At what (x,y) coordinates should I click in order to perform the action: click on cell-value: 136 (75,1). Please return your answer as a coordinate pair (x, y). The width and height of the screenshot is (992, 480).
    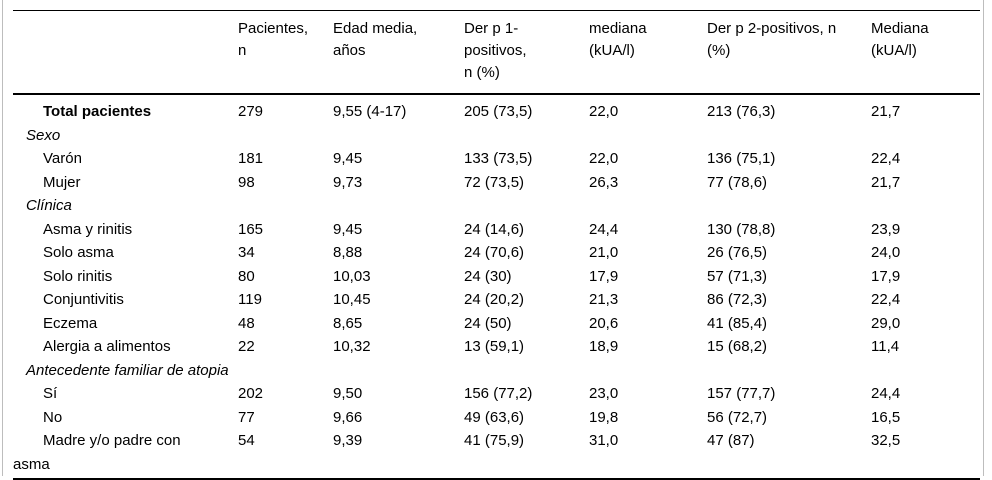
    Looking at the image, I should click on (741, 158).